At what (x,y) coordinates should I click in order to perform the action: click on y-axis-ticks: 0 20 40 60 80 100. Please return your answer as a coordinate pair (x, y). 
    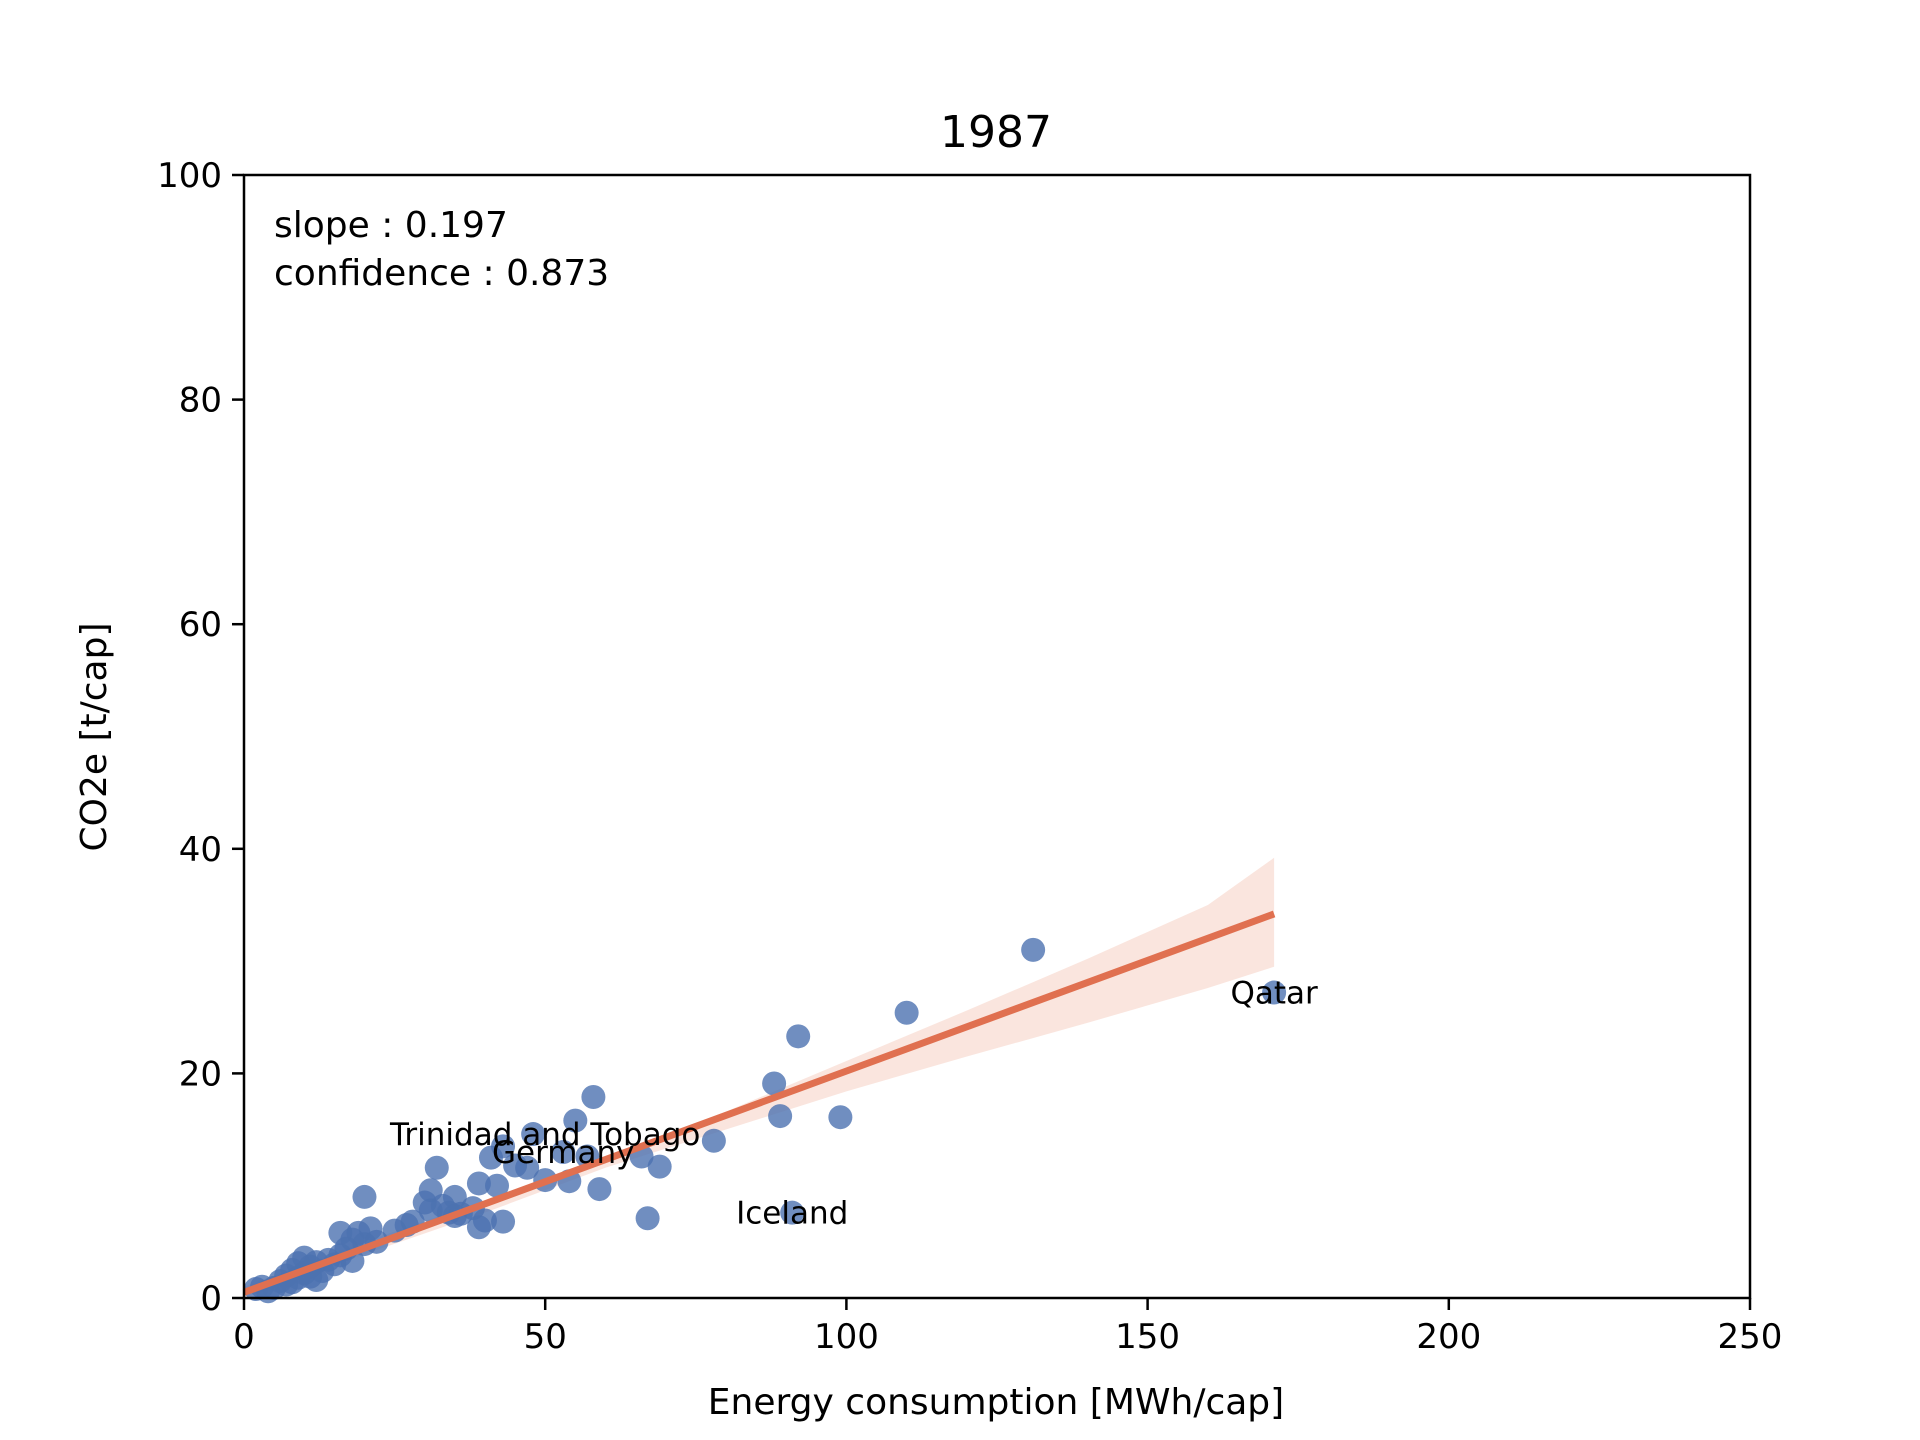
    Looking at the image, I should click on (200, 737).